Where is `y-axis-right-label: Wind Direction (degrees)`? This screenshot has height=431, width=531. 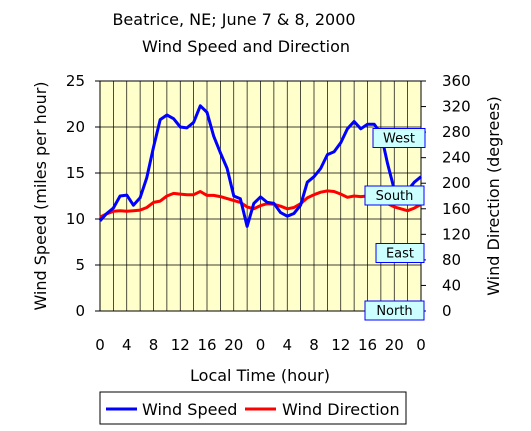 y-axis-right-label: Wind Direction (degrees) is located at coordinates (493, 196).